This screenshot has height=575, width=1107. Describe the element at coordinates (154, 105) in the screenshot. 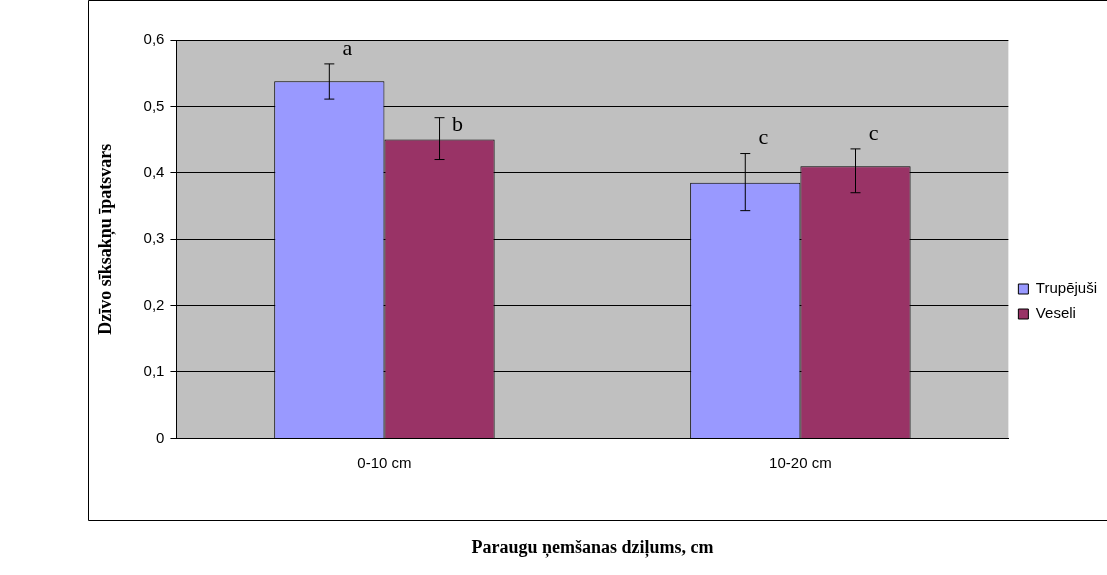

I see `y-tick-label: 0,5` at that location.